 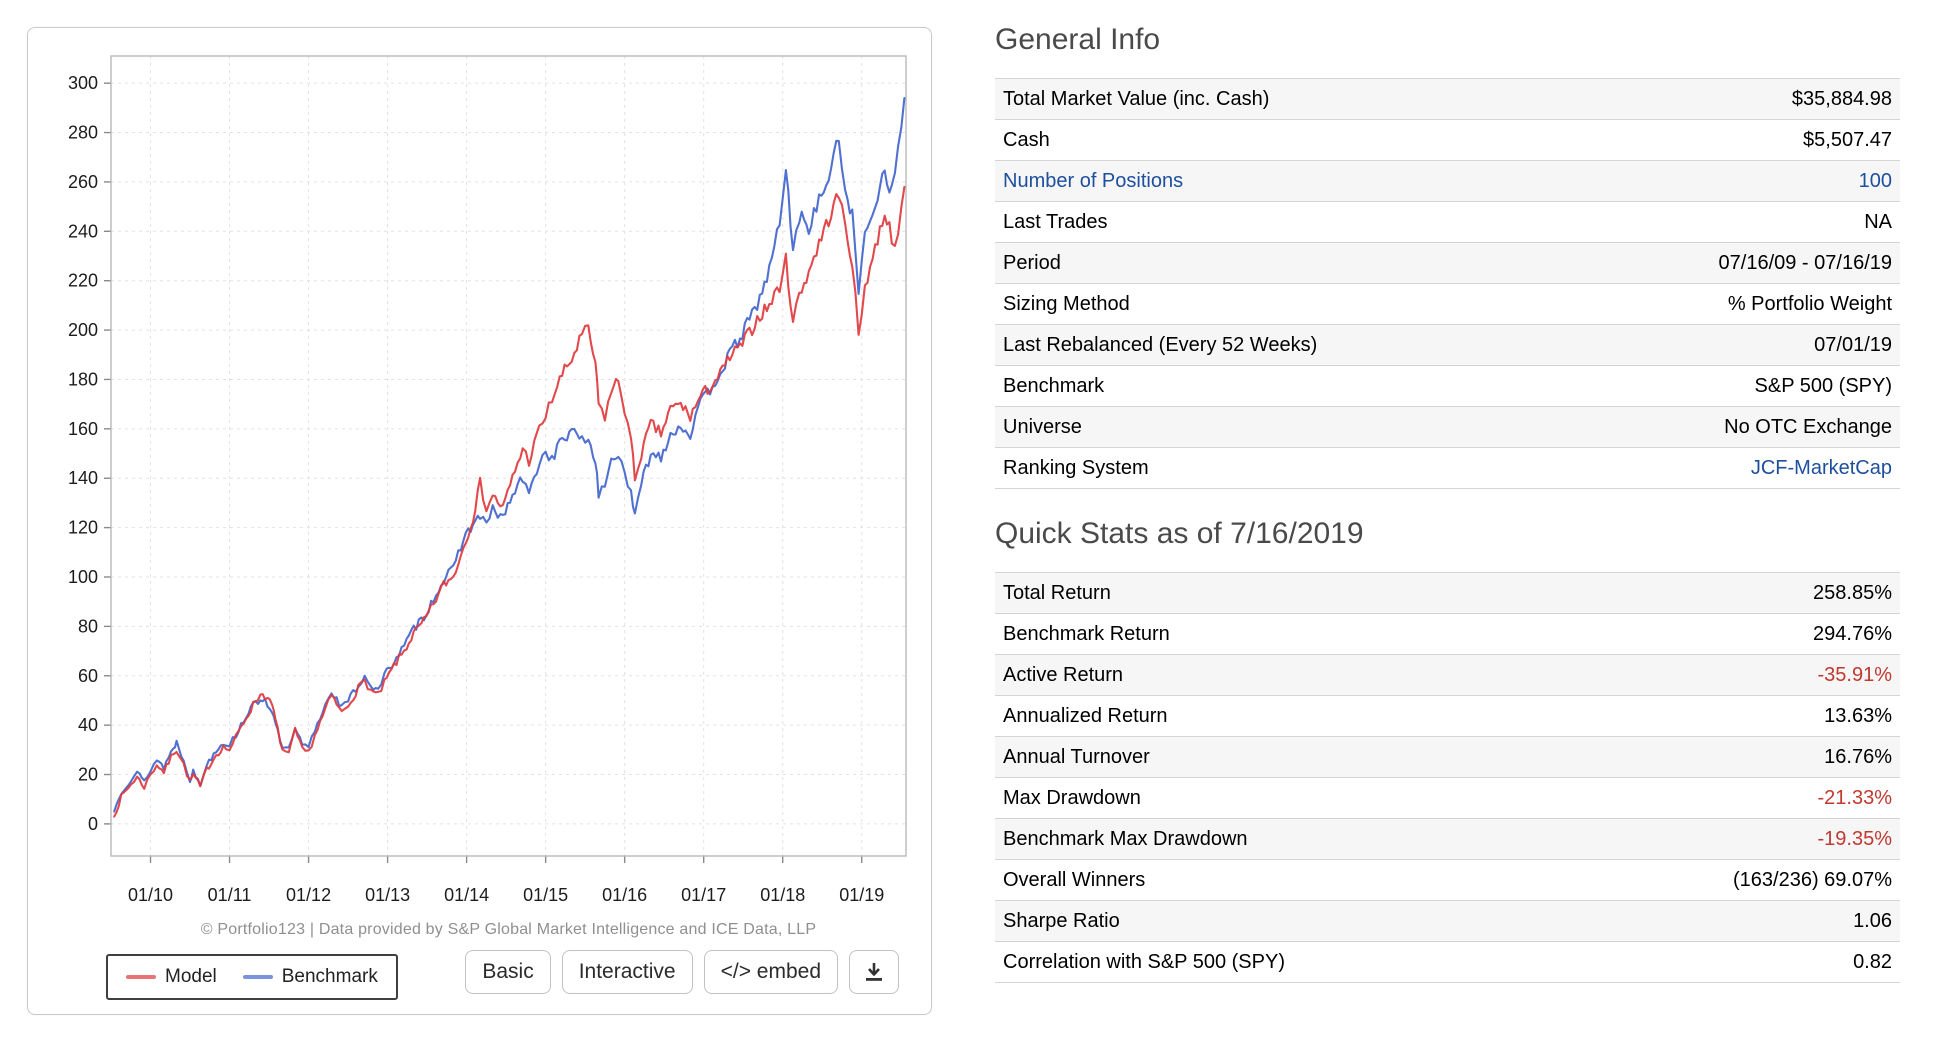 What do you see at coordinates (1447, 427) in the screenshot?
I see `stat-row: Universe No OTC Exchange` at bounding box center [1447, 427].